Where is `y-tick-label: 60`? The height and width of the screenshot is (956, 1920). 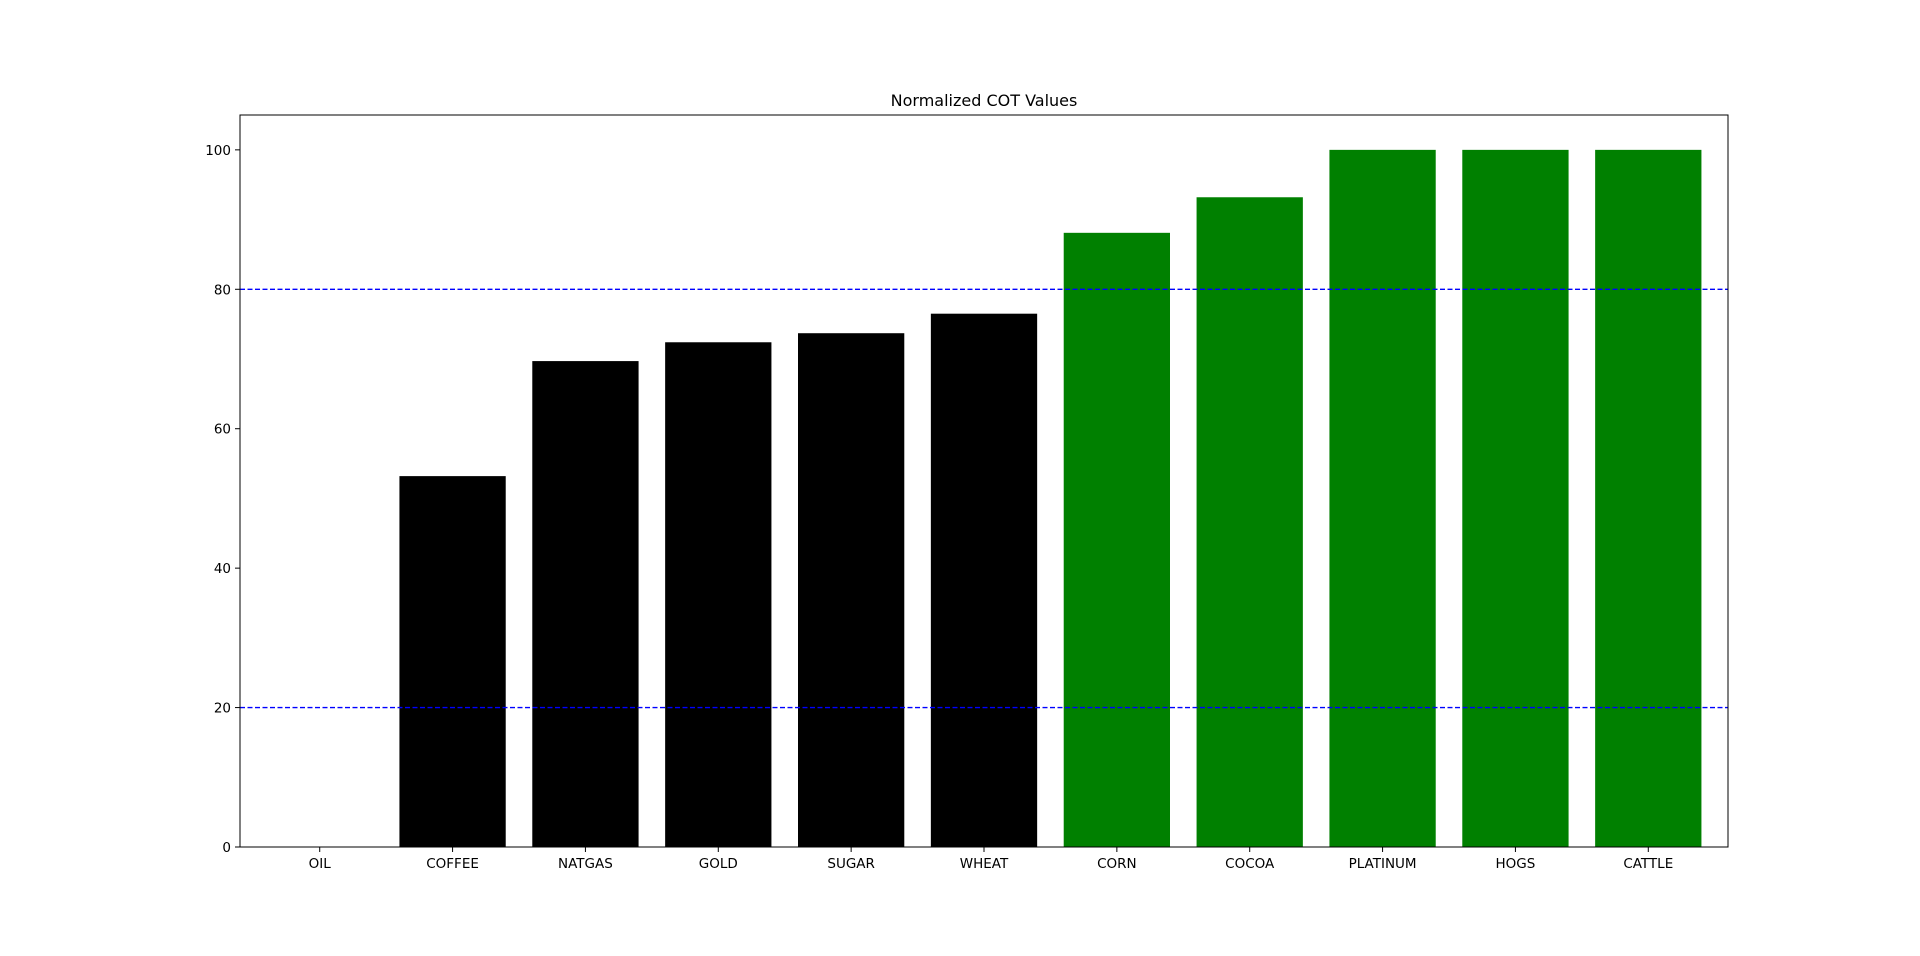
y-tick-label: 60 is located at coordinates (222, 430).